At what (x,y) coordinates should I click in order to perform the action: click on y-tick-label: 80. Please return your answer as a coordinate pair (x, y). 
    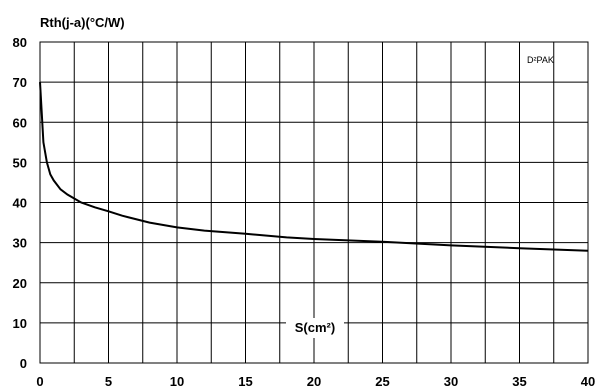
    Looking at the image, I should click on (20, 42).